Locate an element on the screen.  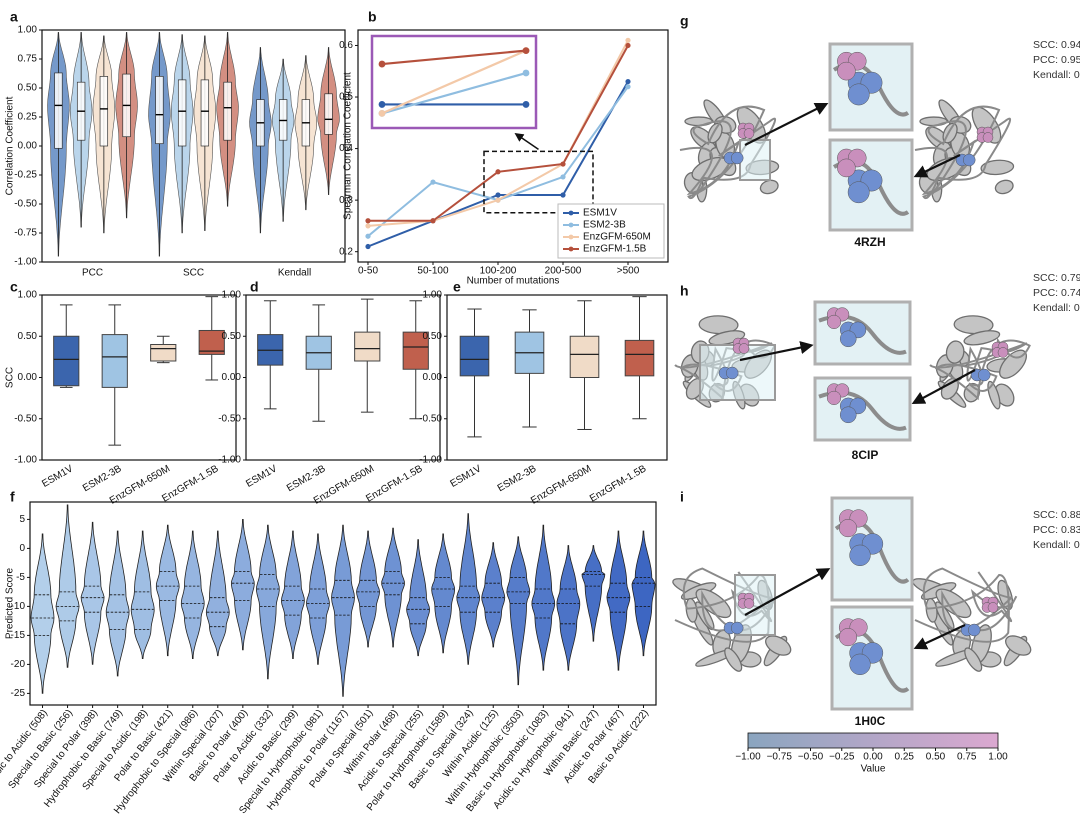
y-tick-label: -0.25 is located at coordinates (25, 175).